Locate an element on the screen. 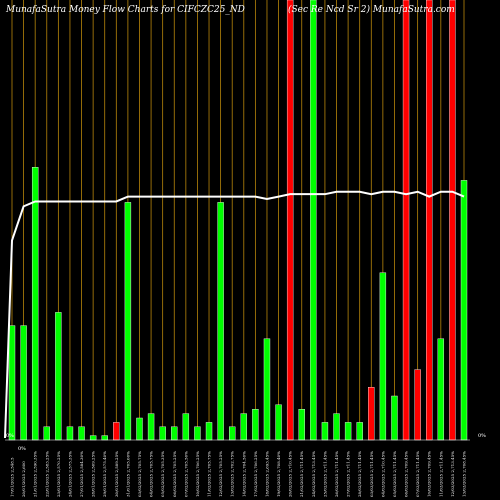 The height and width of the screenshot is (500, 500). x-tick-label: 20/01/2025 2,600 is located at coordinates (23, 479).